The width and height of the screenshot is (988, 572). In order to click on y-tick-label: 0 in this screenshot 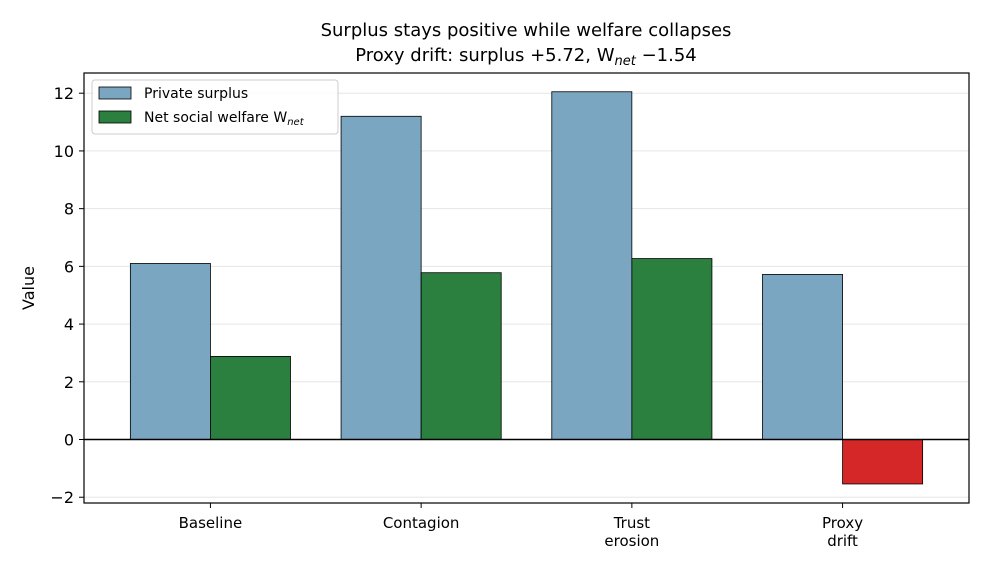, I will do `click(69, 440)`.